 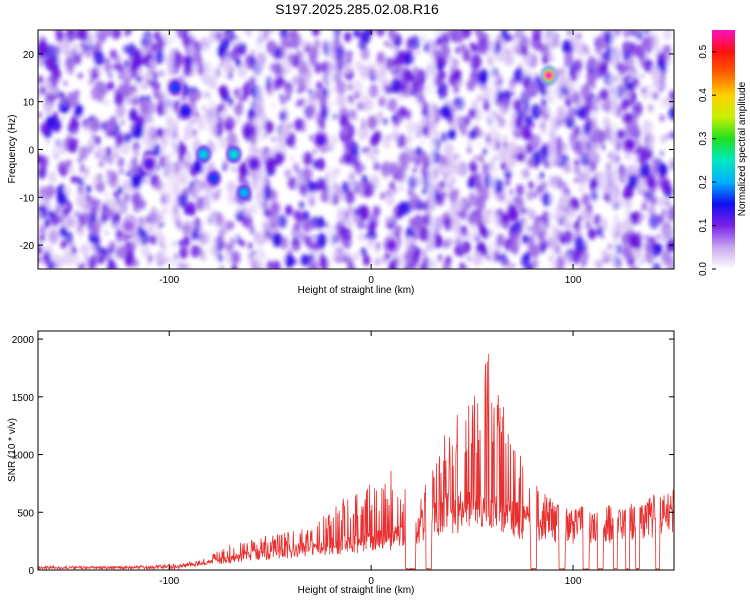 What do you see at coordinates (703, 269) in the screenshot?
I see `colorbar-tick-label: 0.0` at bounding box center [703, 269].